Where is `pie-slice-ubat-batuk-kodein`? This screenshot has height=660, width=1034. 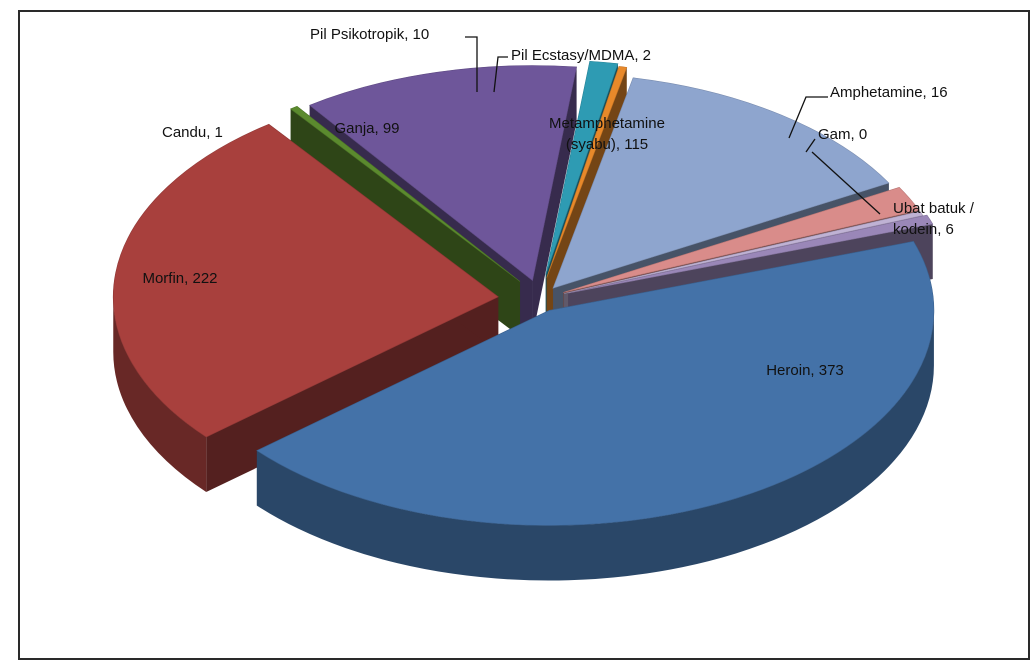
pie-slice-ubat-batuk-kodein is located at coordinates (751, 254).